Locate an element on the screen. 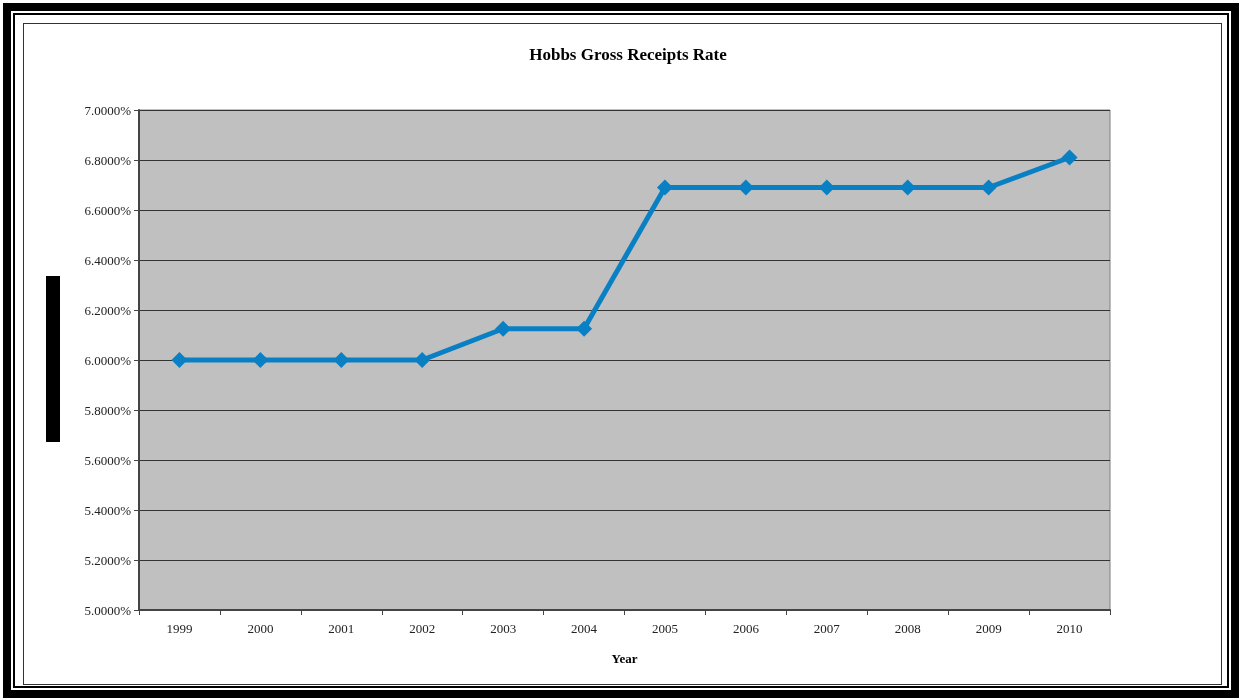  x-tick-label: 2002 is located at coordinates (422, 628).